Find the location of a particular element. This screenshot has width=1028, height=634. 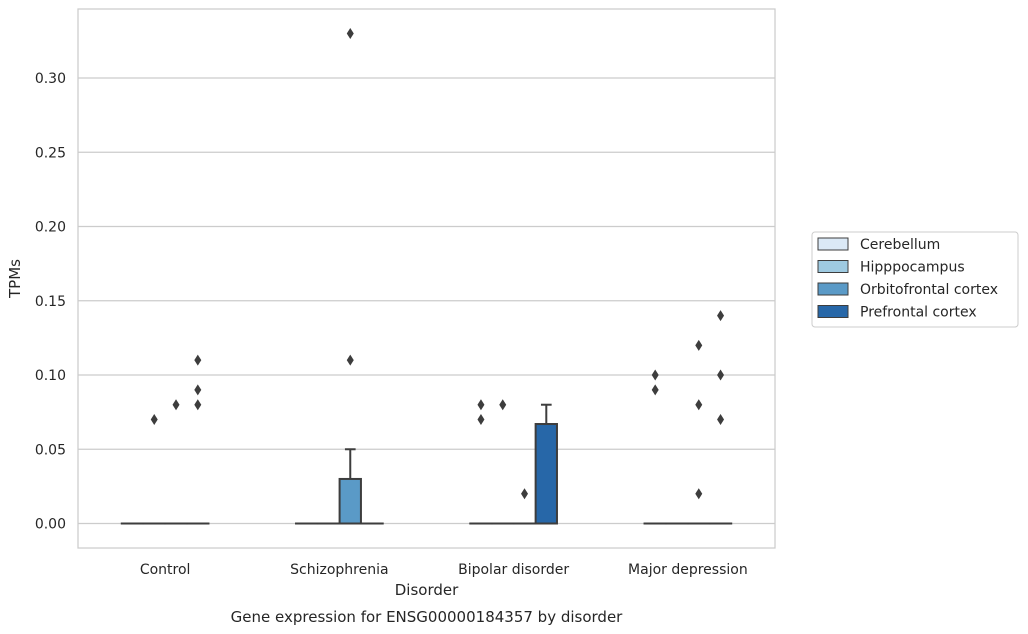

y-tick-labels: 0.00 0.05 0.10 0.15 0.20 0.25 0.30 is located at coordinates (50, 301).